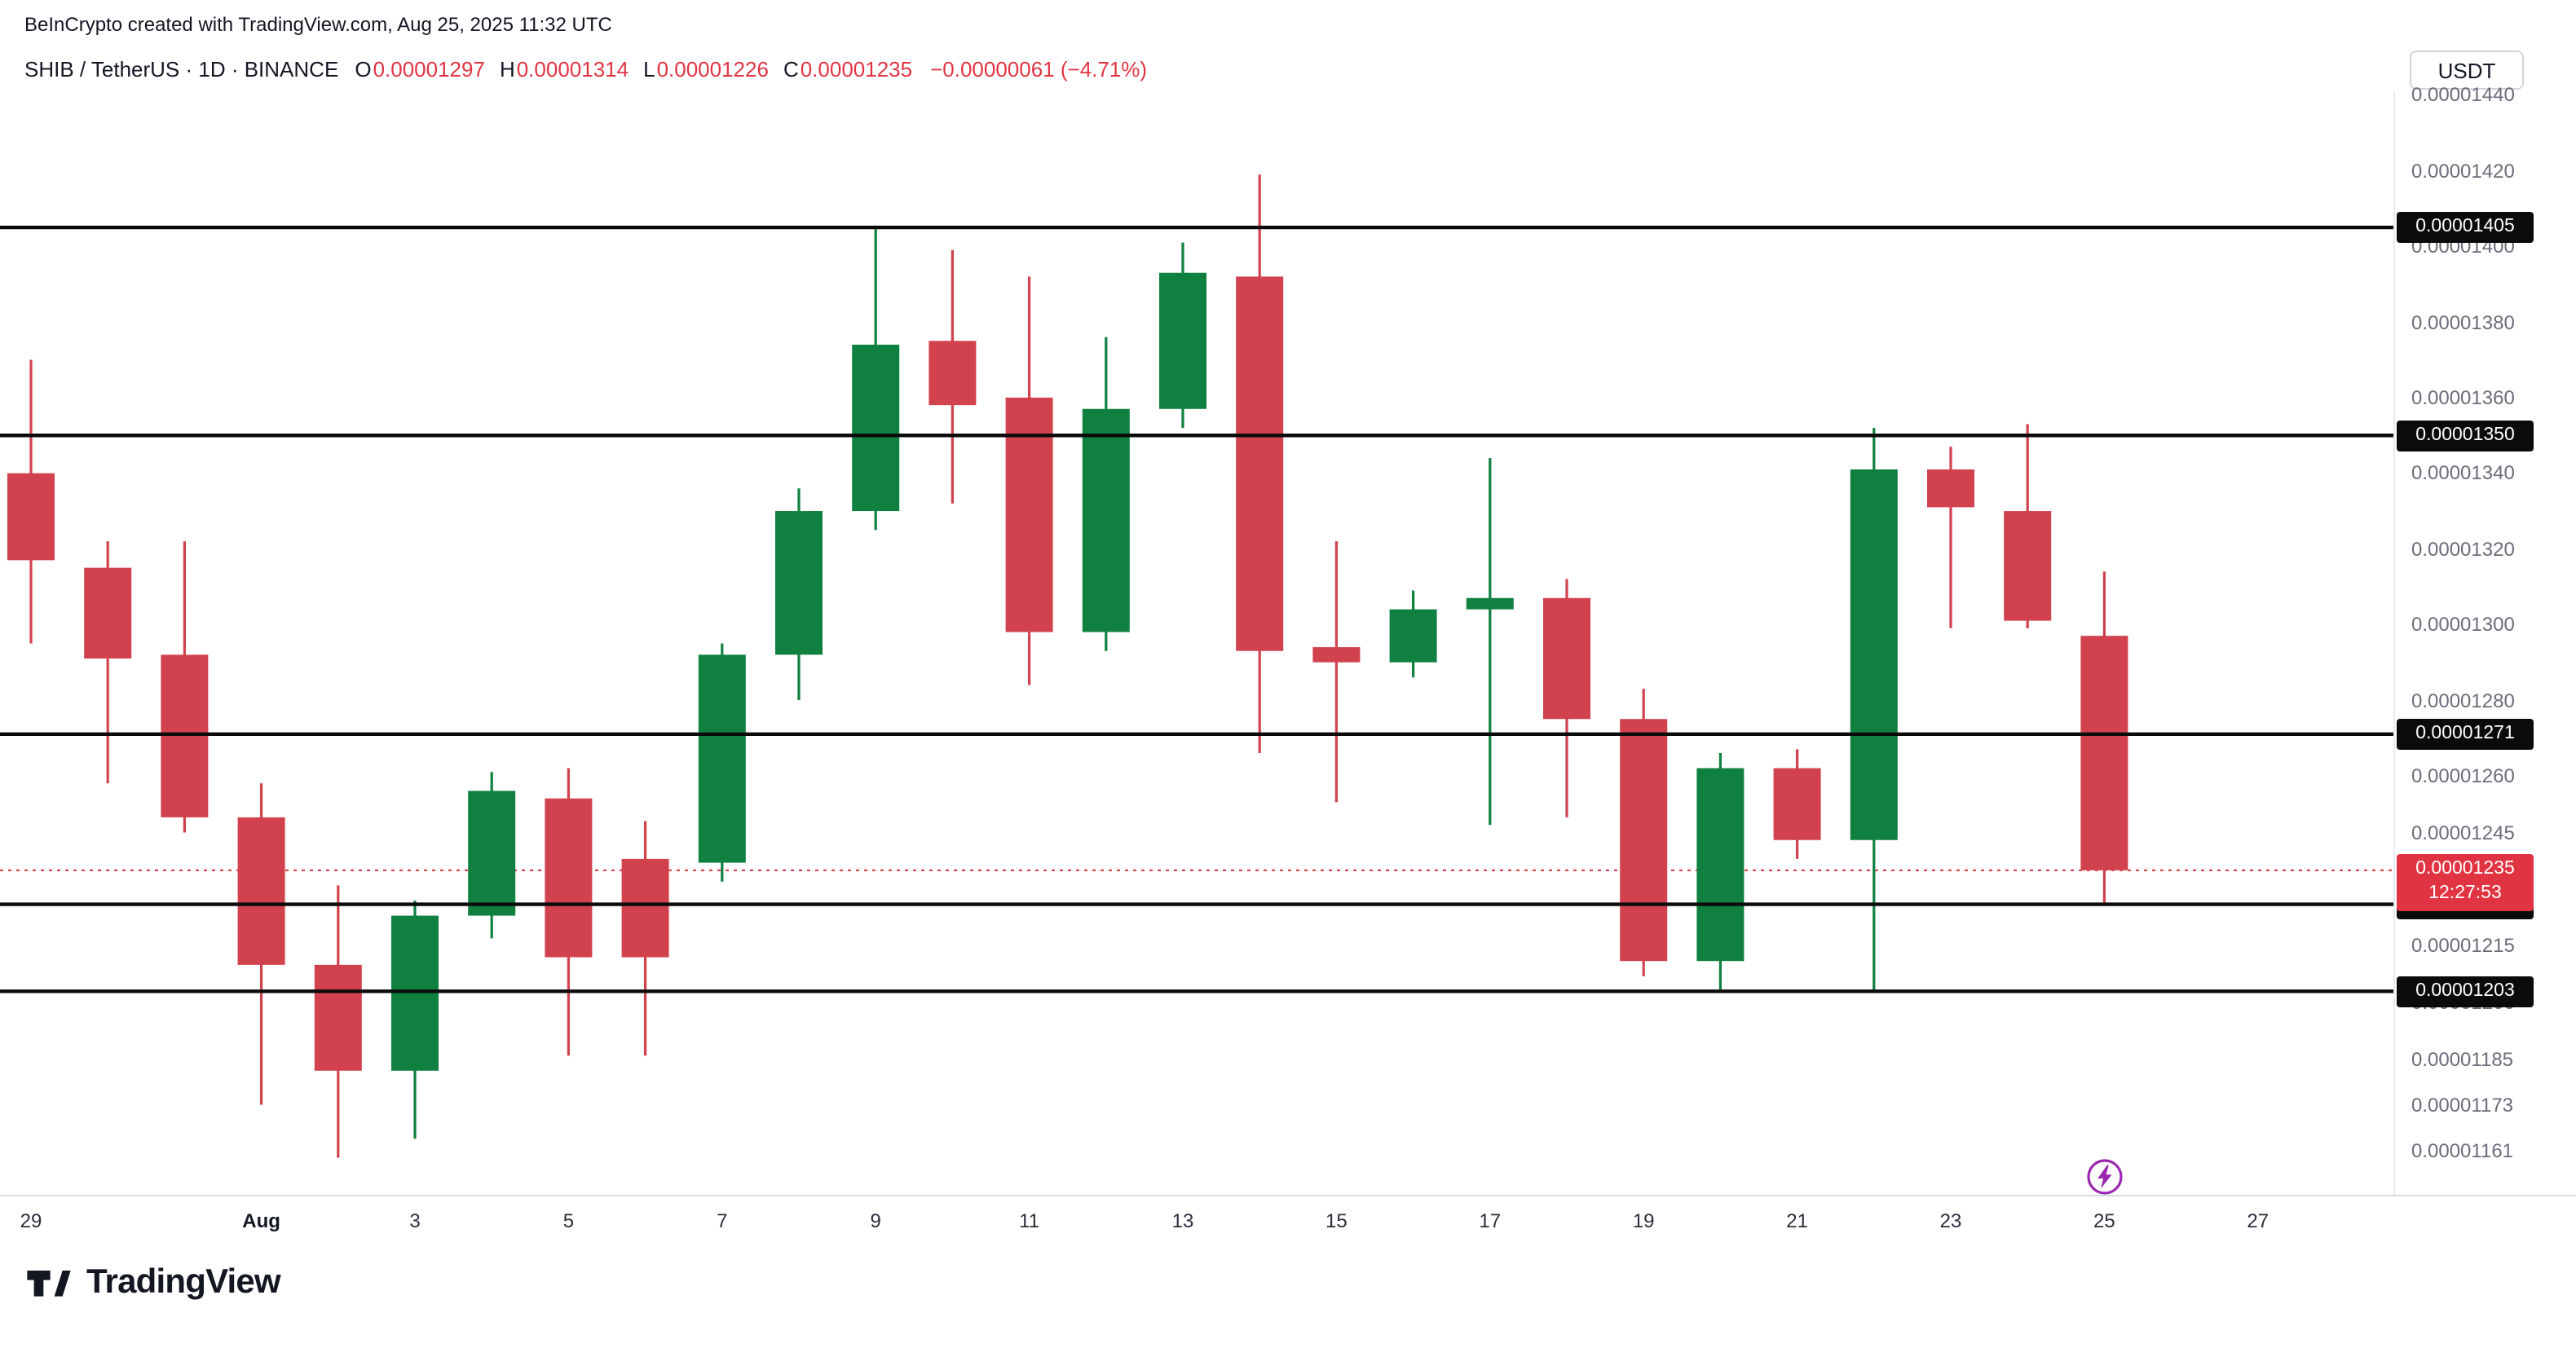  I want to click on time-axis-label: 23, so click(1950, 1220).